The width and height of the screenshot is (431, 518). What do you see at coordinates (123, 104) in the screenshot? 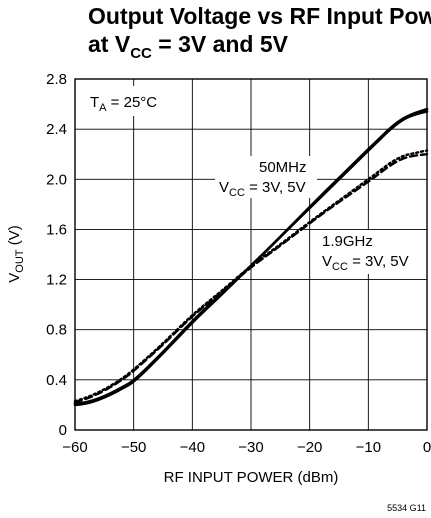
I see `ta-label: TA = 25°C` at bounding box center [123, 104].